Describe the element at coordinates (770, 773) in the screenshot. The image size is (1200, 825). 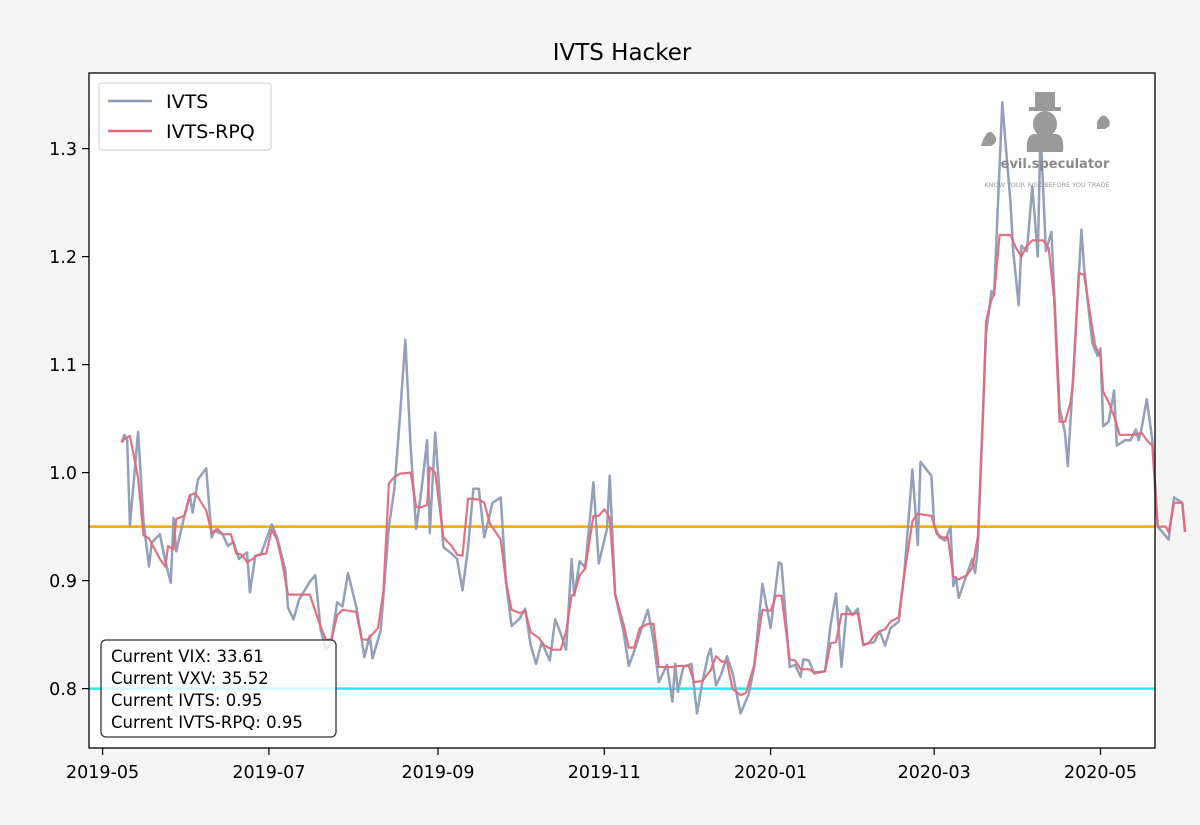
I see `x-tick-label: 2020-01` at that location.